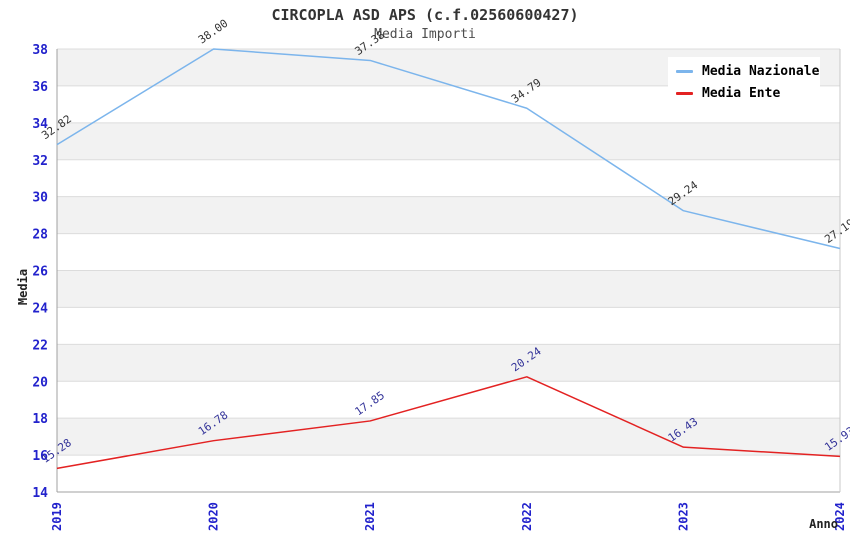 This screenshot has width=850, height=550. What do you see at coordinates (57, 516) in the screenshot?
I see `x-tick-label: 2019` at bounding box center [57, 516].